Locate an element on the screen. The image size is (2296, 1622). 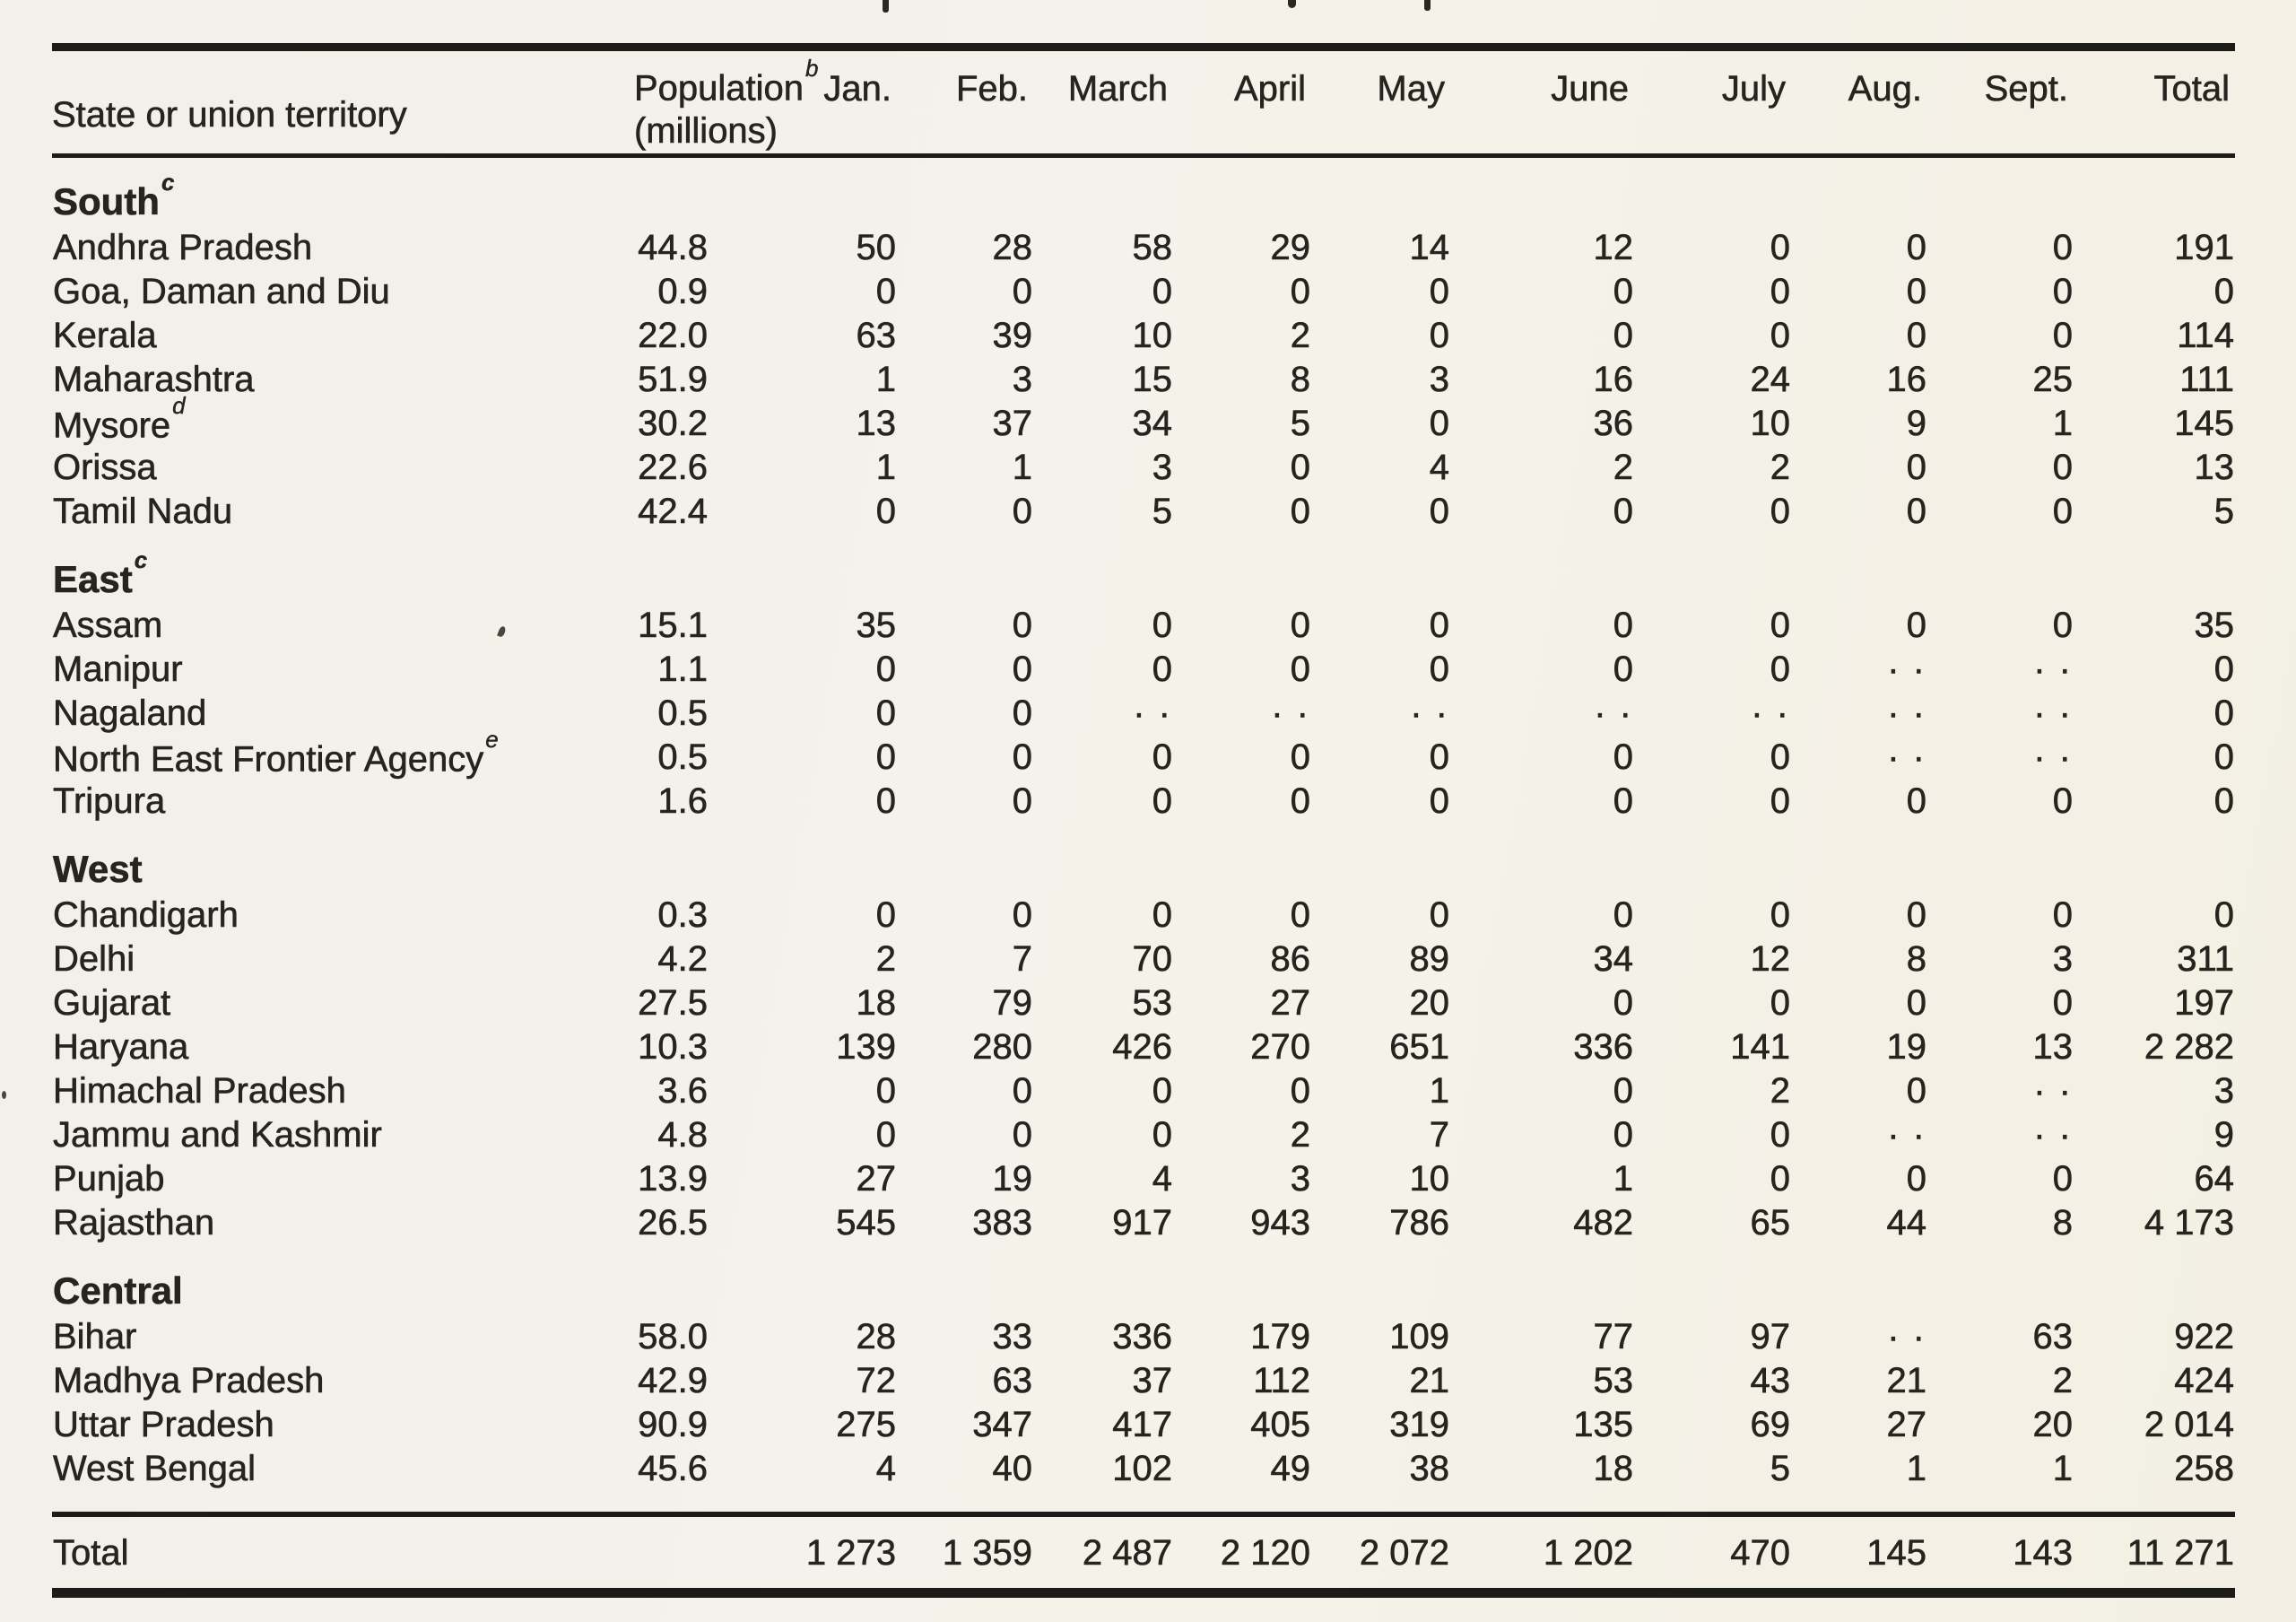
cell-value: 135 is located at coordinates (1603, 1425).